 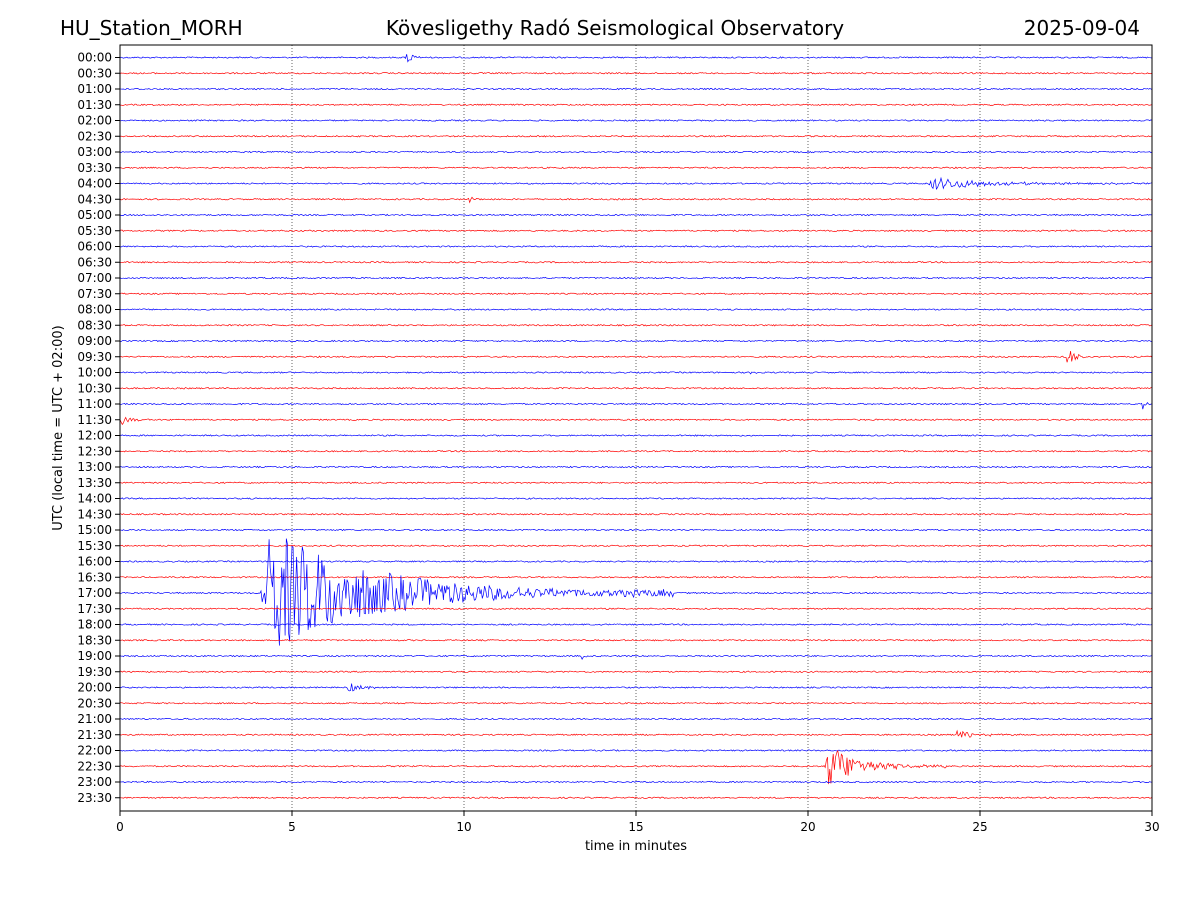 What do you see at coordinates (979, 827) in the screenshot?
I see `x-tick-label: 25` at bounding box center [979, 827].